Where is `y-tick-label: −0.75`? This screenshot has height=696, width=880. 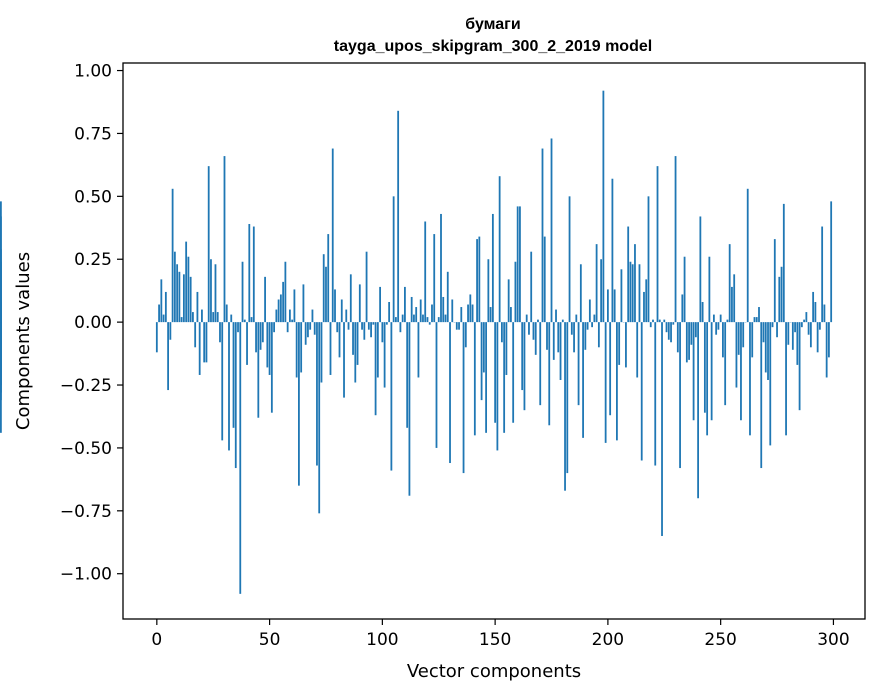 y-tick-label: −0.75 is located at coordinates (86, 512).